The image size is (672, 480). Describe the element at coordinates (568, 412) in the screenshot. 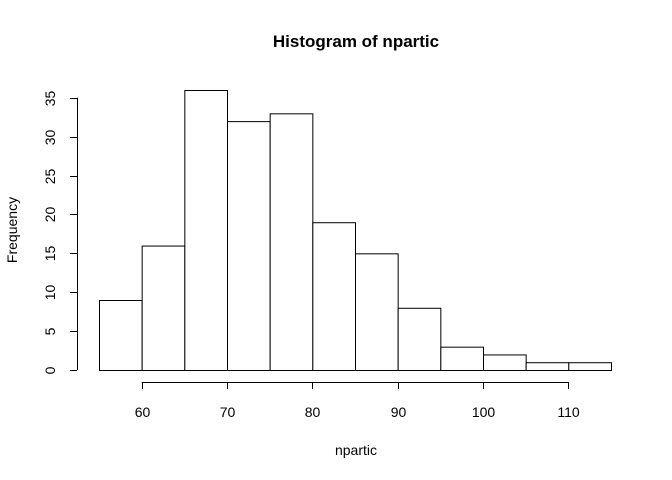

I see `x-tick-label-110: 110` at that location.